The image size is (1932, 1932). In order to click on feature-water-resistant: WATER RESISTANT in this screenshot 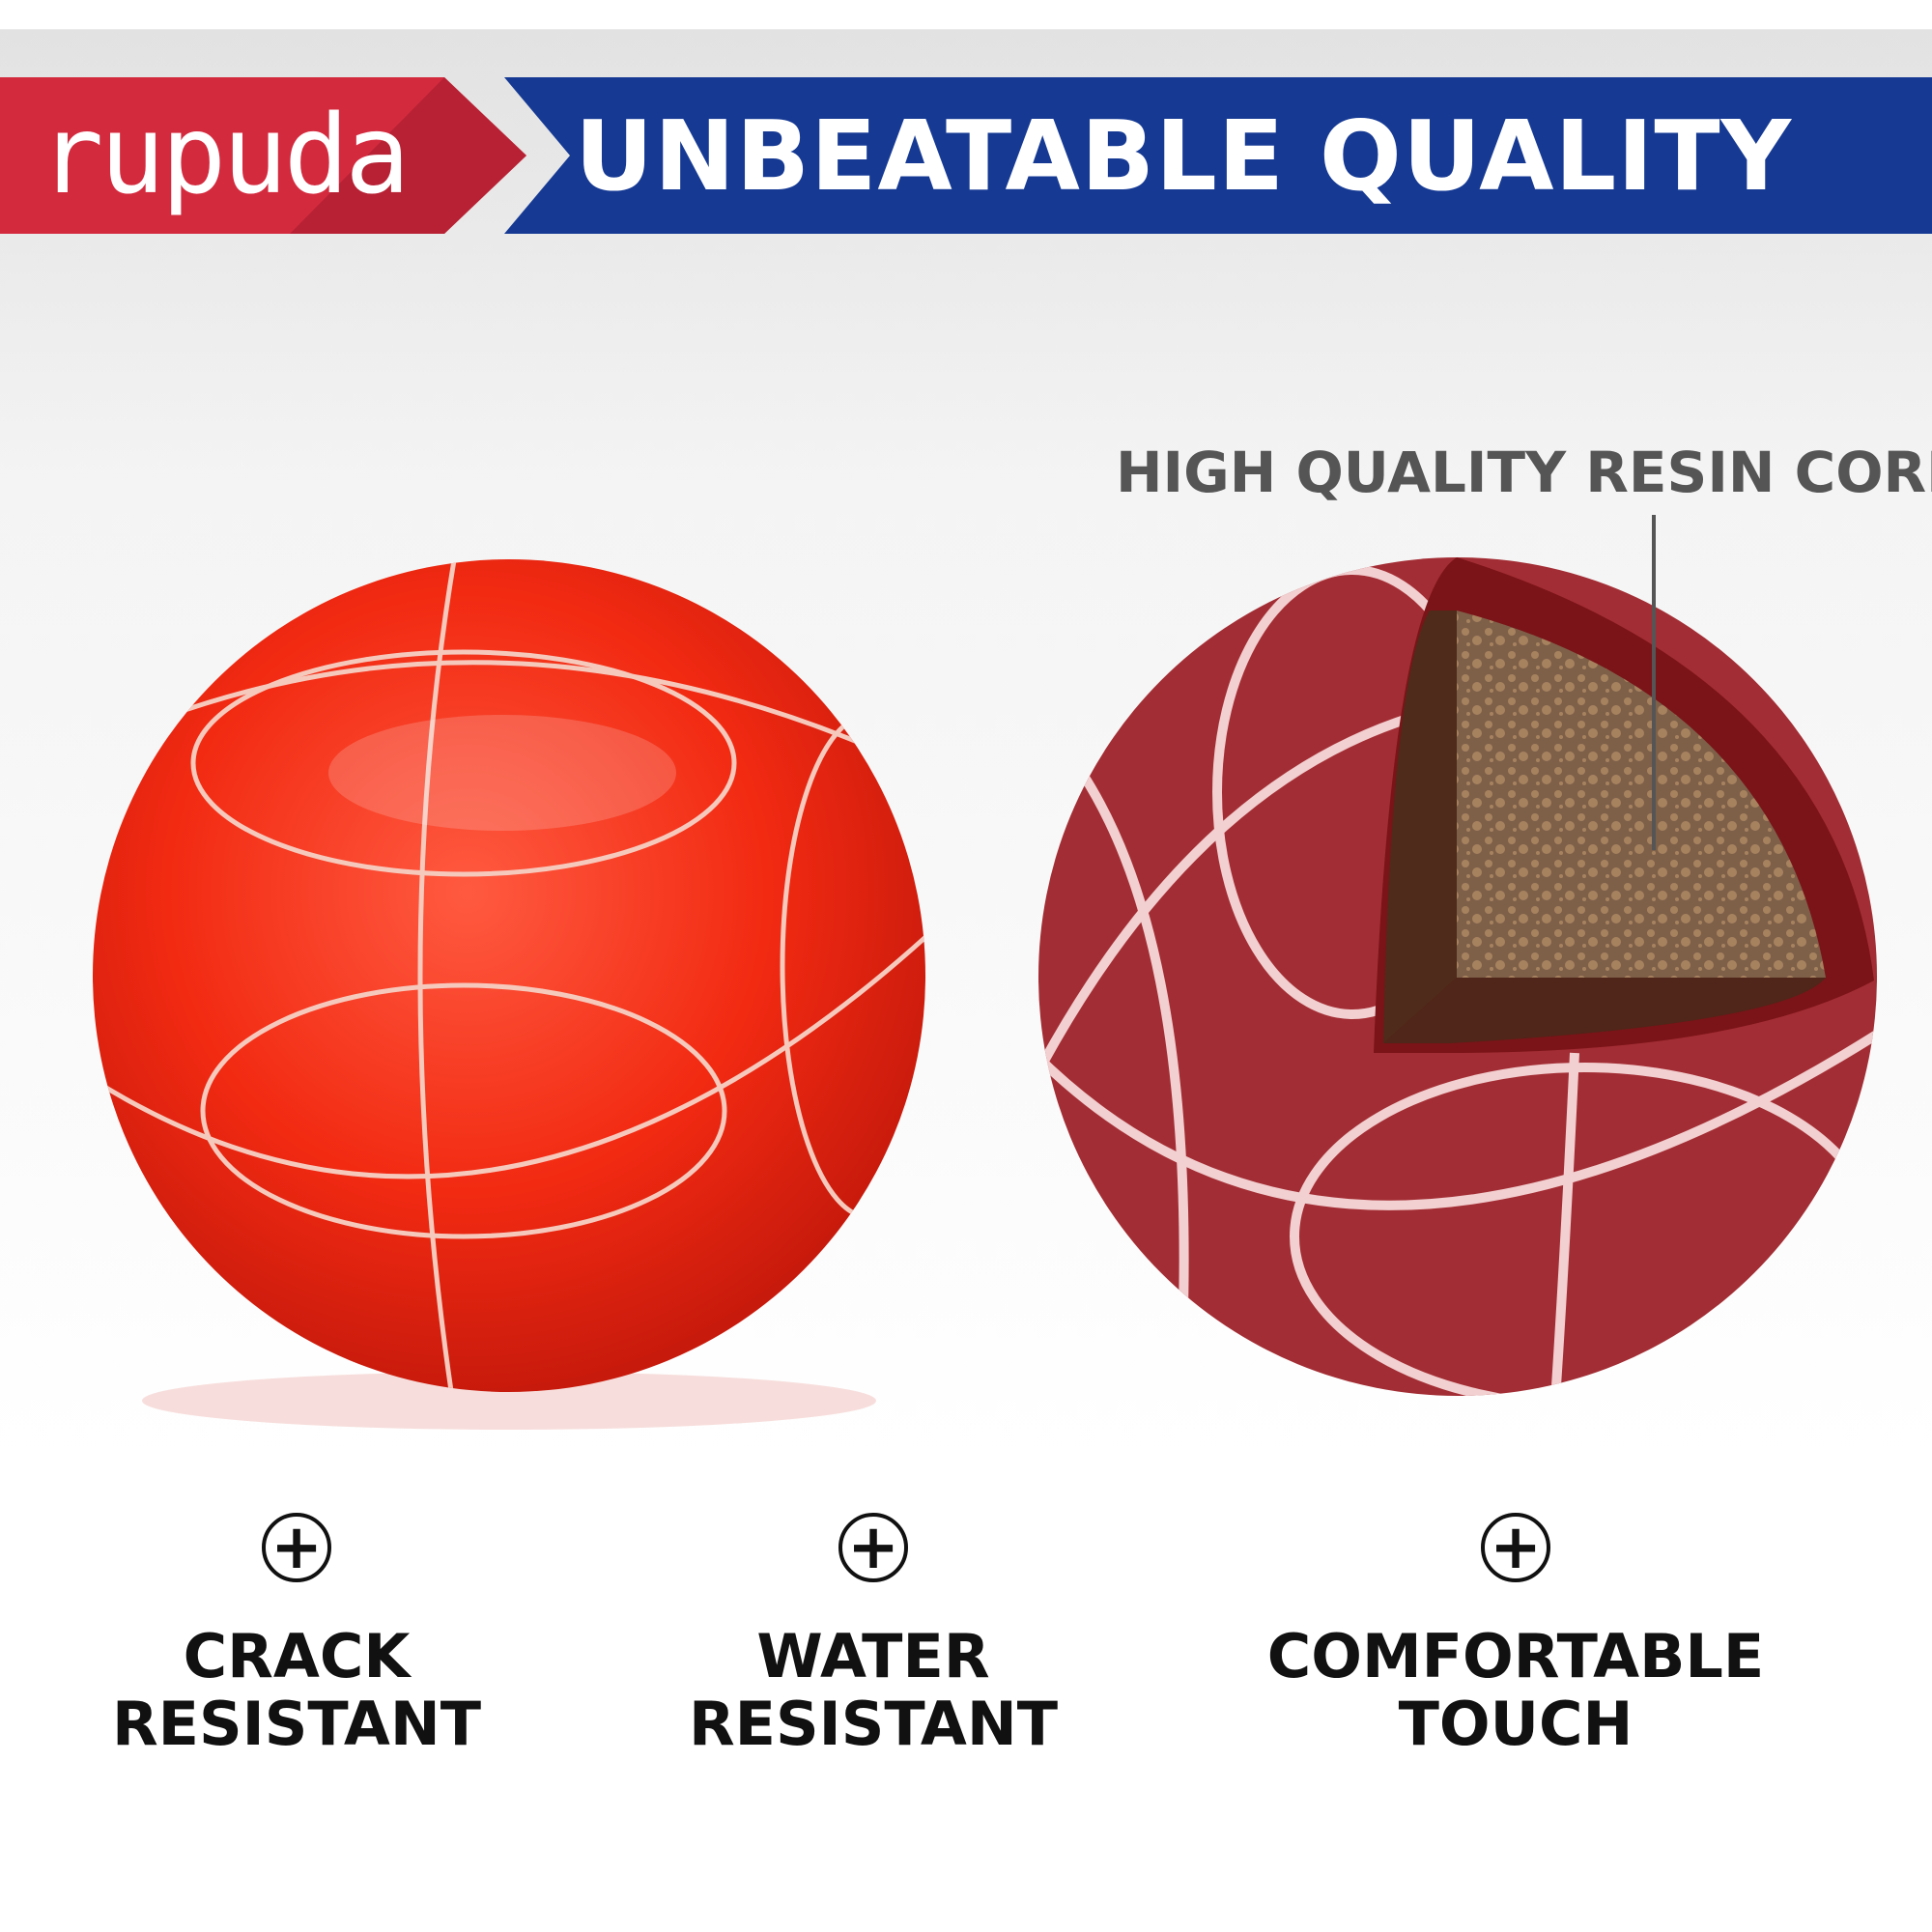, I will do `click(873, 1690)`.